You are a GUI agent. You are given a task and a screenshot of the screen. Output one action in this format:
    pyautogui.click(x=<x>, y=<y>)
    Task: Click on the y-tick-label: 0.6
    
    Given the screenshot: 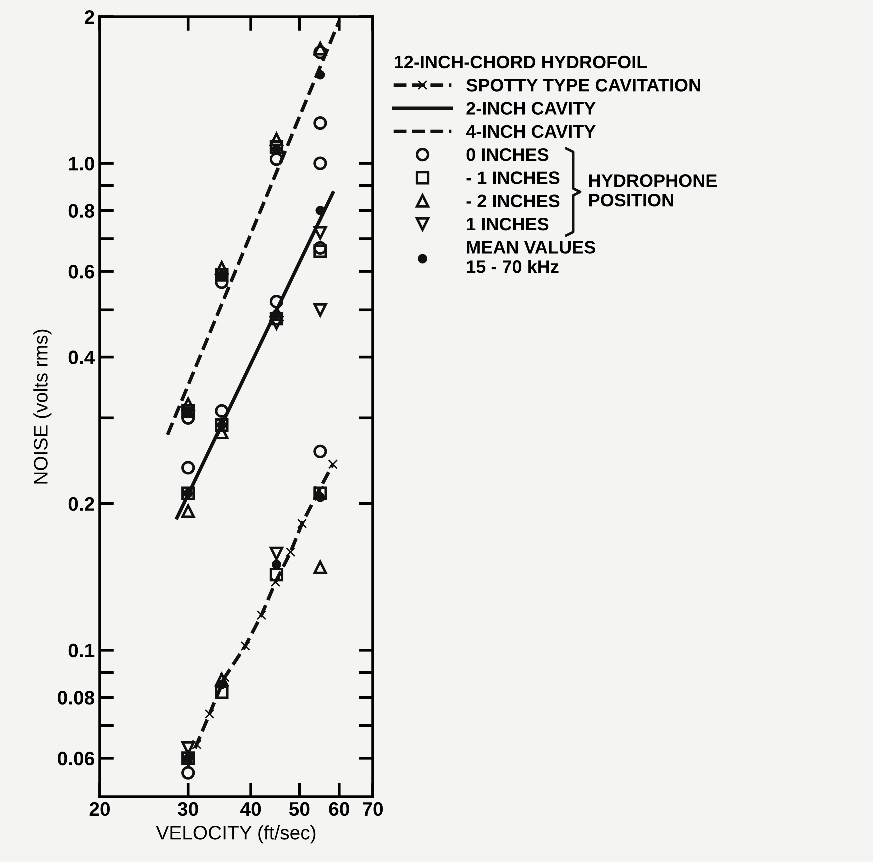 What is the action you would take?
    pyautogui.click(x=81, y=272)
    